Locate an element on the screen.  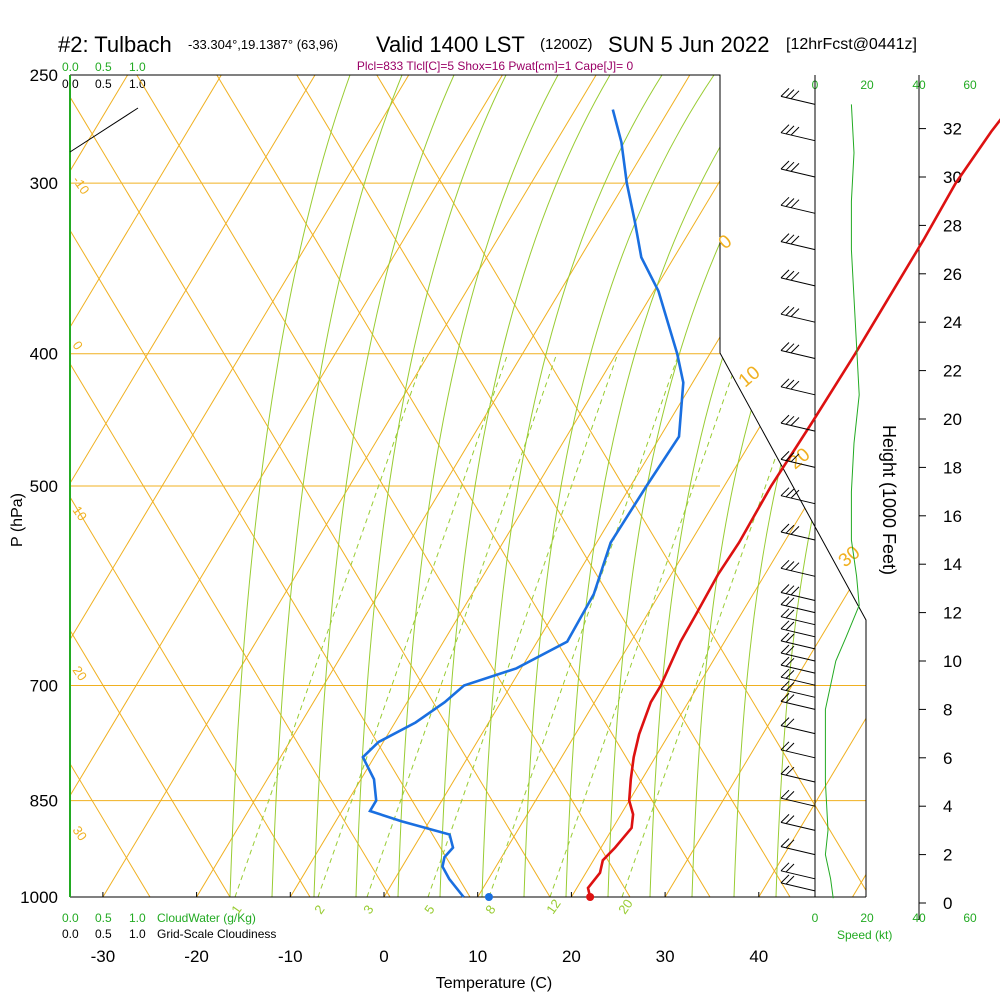
mixing-ratio-label: 5 is located at coordinates (429, 909).